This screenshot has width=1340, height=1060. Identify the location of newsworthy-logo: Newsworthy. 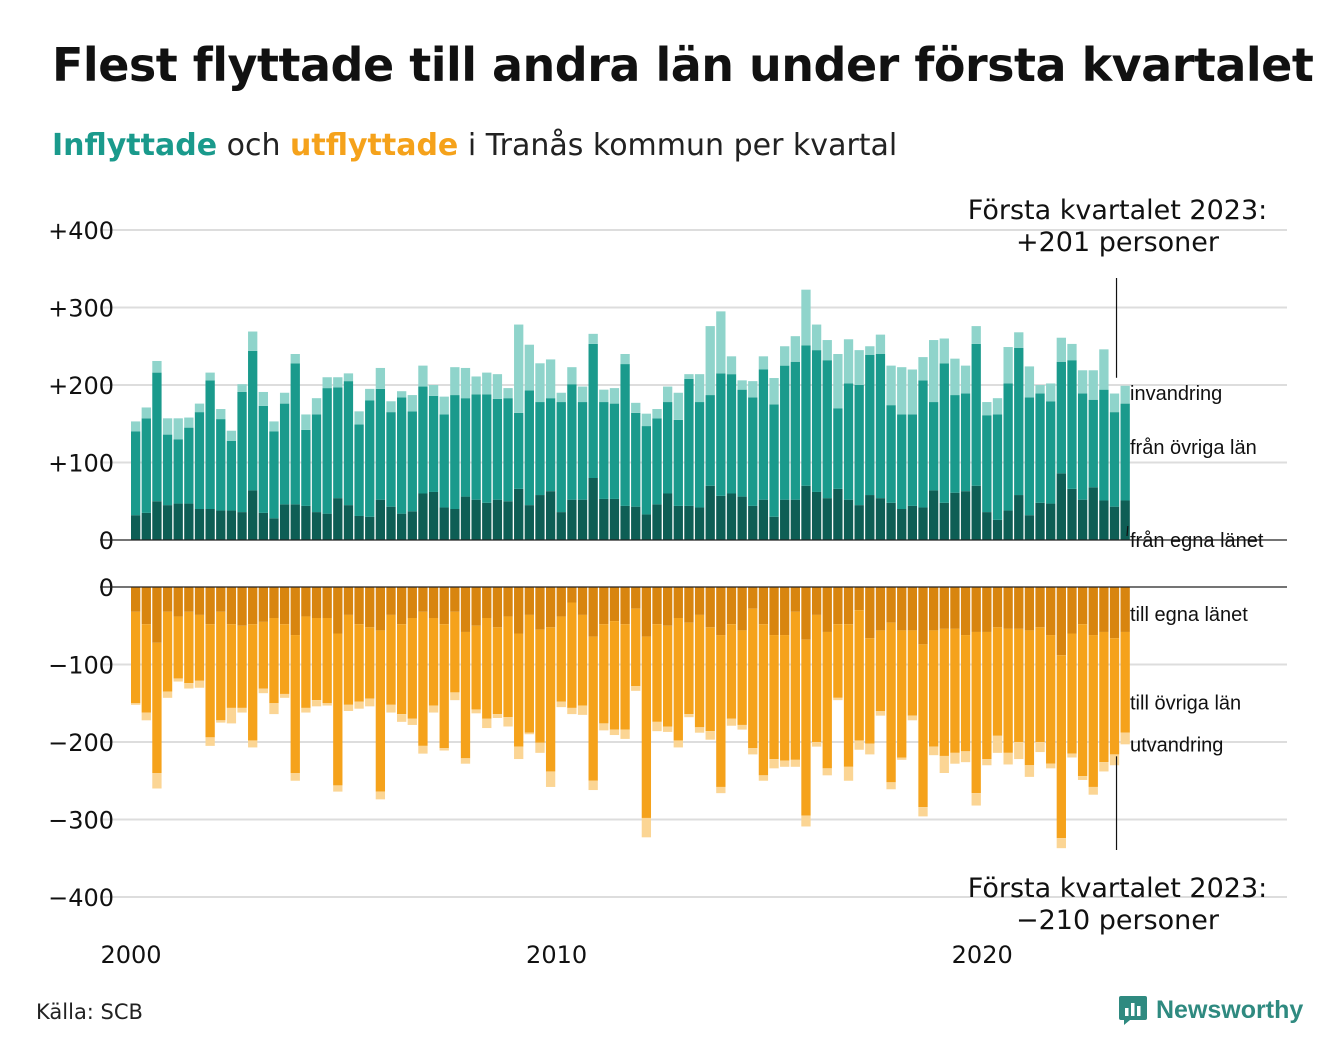
(1210, 1010).